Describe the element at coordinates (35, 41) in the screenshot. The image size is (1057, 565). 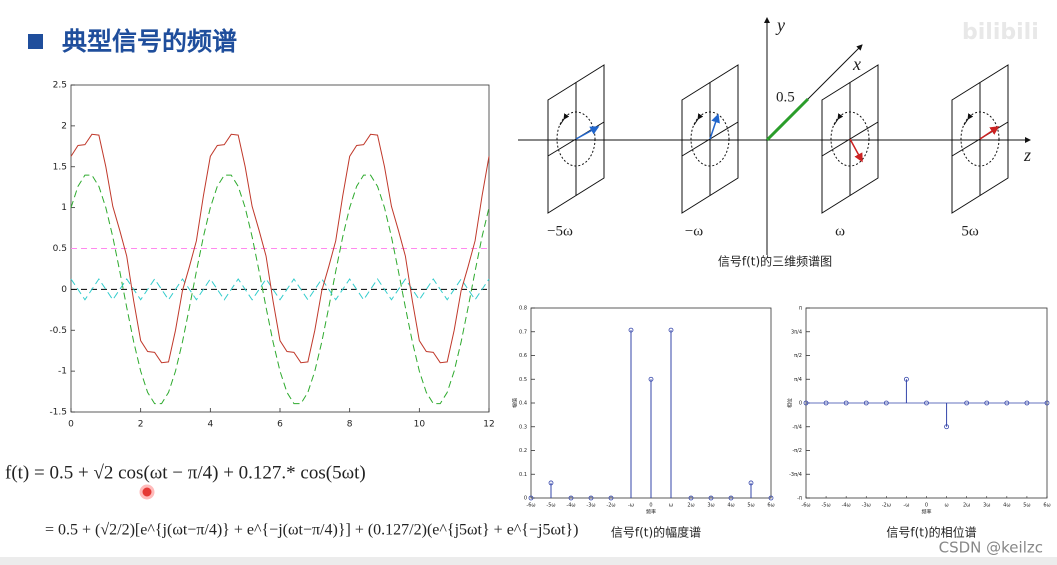
I see `title-bullet` at that location.